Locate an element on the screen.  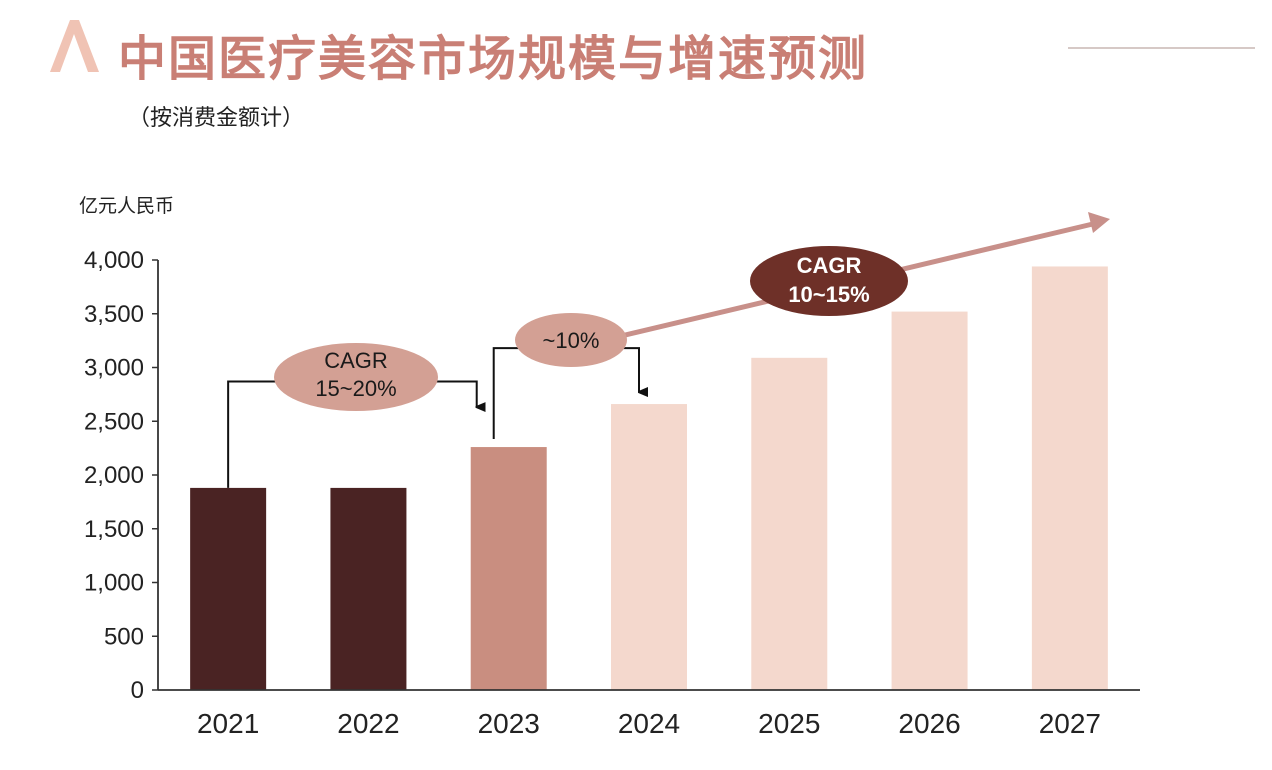
y-tick-label: 3,000 is located at coordinates (114, 368).